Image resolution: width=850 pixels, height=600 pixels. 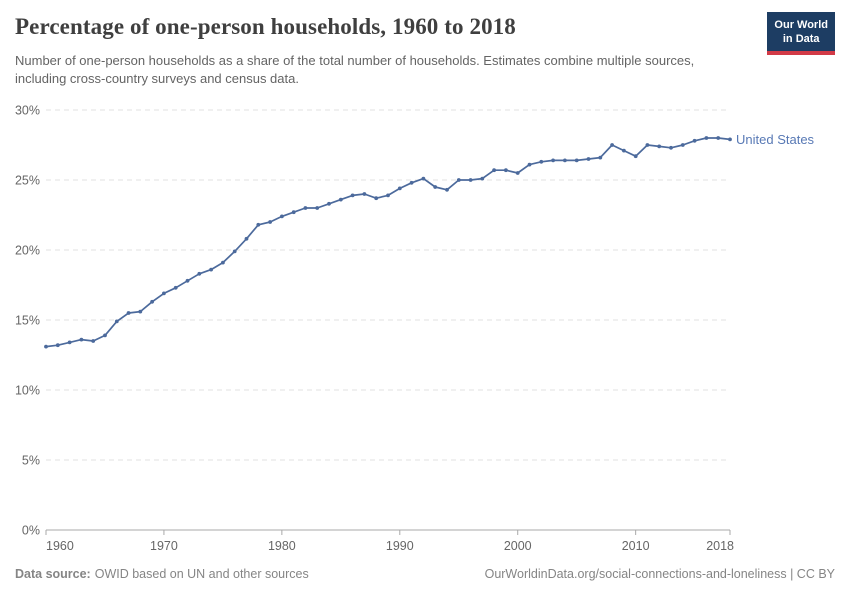 What do you see at coordinates (27, 111) in the screenshot?
I see `y-tick-label: 30%` at bounding box center [27, 111].